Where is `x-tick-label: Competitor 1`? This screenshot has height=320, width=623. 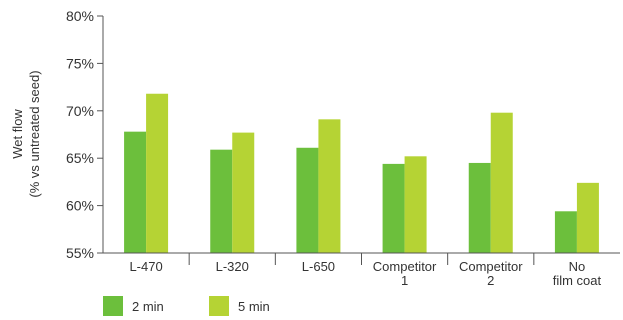 x-tick-label: Competitor 1 is located at coordinates (405, 273).